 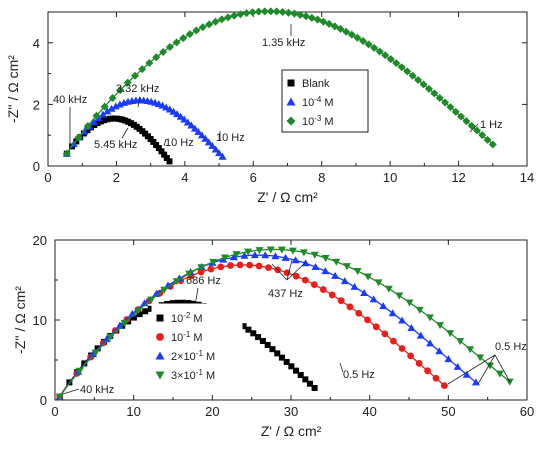 What do you see at coordinates (179, 143) in the screenshot?
I see `annotation-label: 10 Hz` at bounding box center [179, 143].